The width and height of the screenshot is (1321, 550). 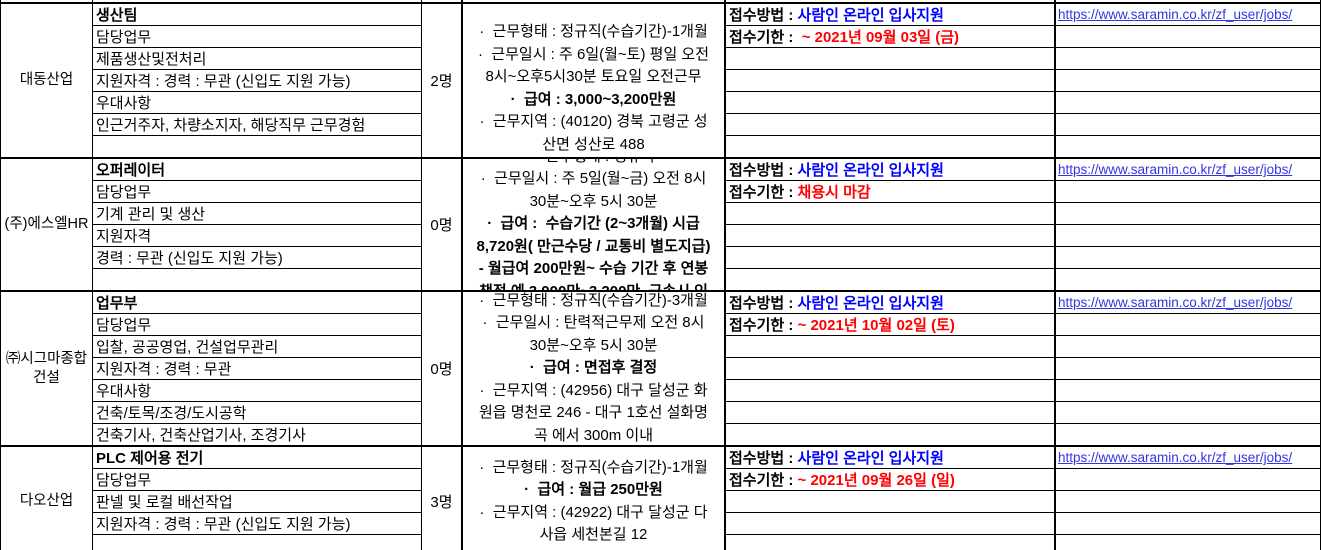 What do you see at coordinates (834, 192) in the screenshot?
I see `apply-deadline-value: 채용시 마감` at bounding box center [834, 192].